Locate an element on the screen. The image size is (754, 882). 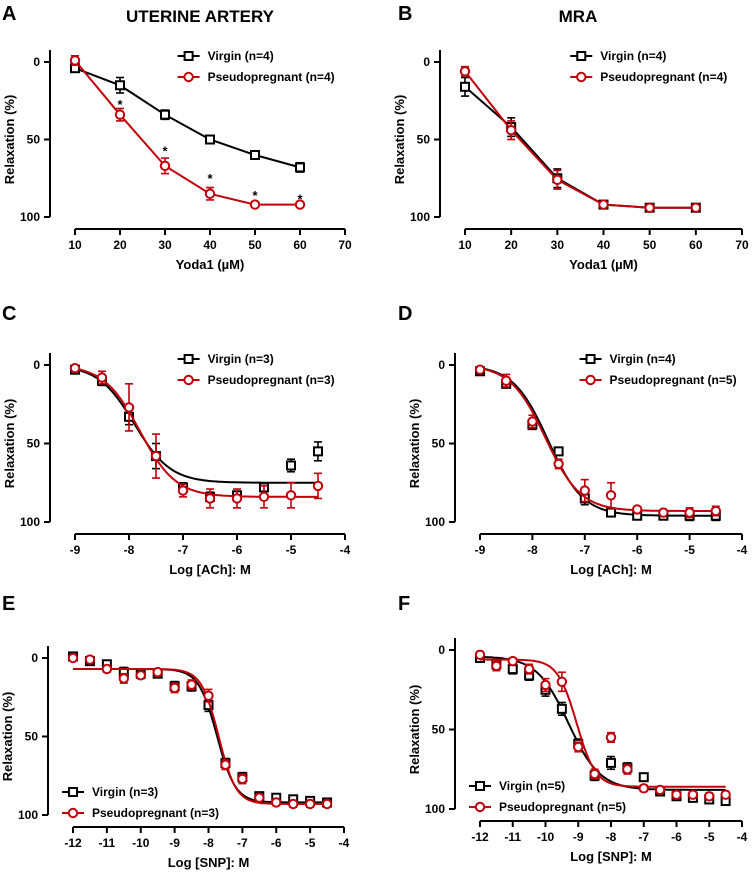
panel-letter-c: C is located at coordinates (9, 314).